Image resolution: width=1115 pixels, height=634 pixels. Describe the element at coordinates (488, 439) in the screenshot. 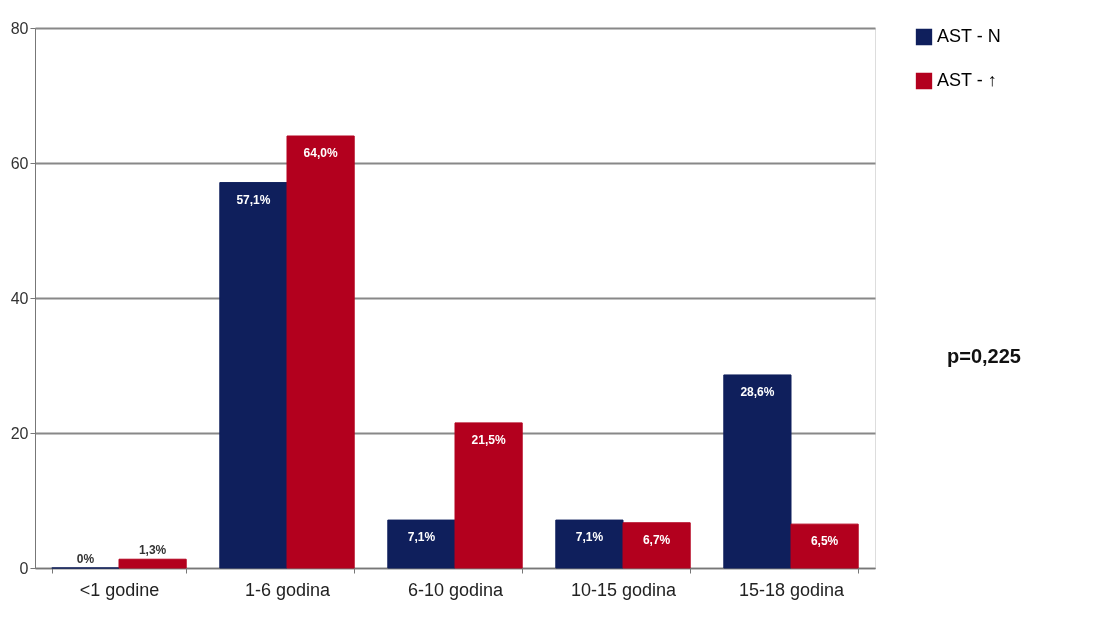

I see `data-label: 21,5%` at that location.